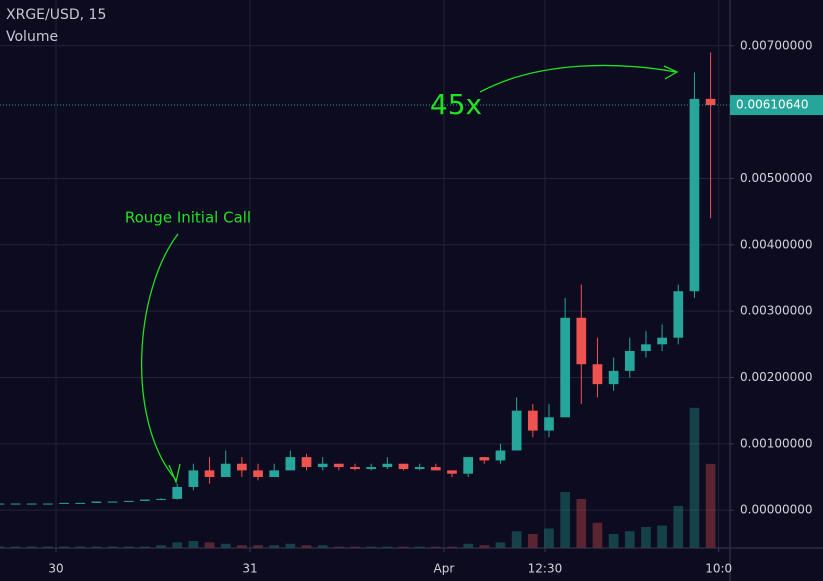  I want to click on y-tick-label: 0.00400000, so click(776, 244).